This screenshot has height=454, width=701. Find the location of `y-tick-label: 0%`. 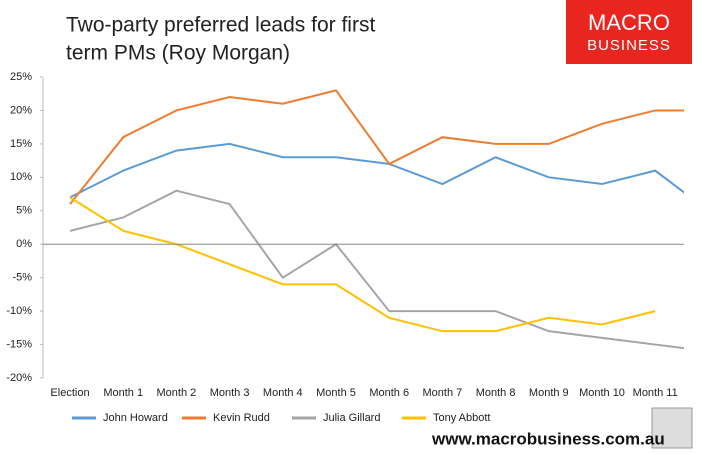

y-tick-label: 0% is located at coordinates (24, 244).